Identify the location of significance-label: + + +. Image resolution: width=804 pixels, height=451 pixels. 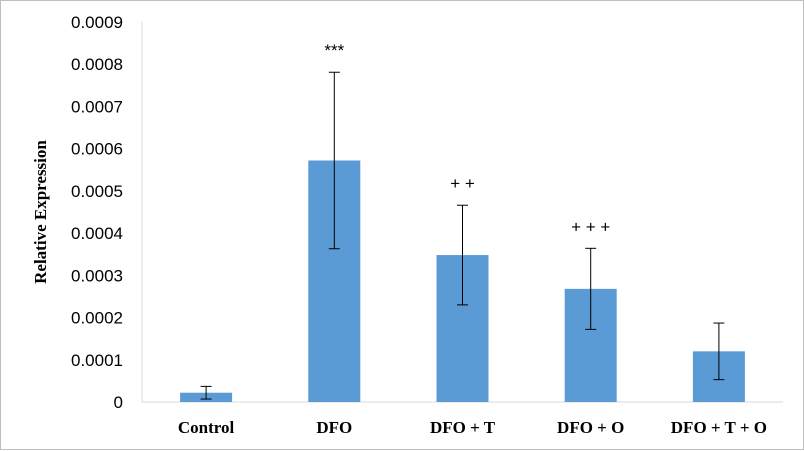
(590, 226).